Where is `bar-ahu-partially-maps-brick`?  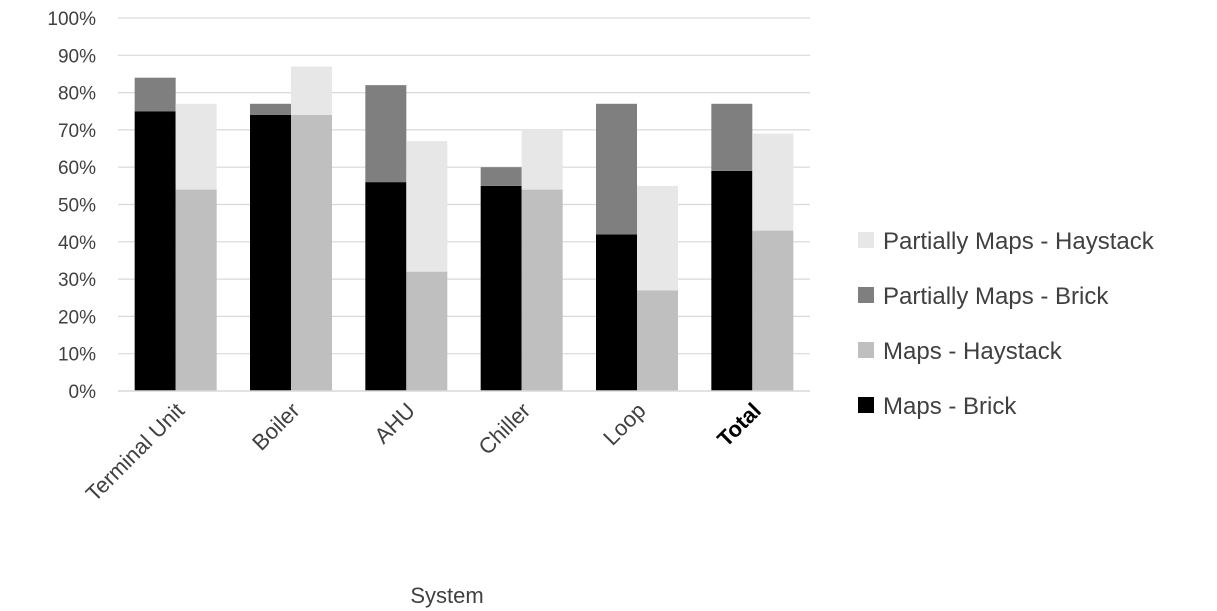 bar-ahu-partially-maps-brick is located at coordinates (386, 134).